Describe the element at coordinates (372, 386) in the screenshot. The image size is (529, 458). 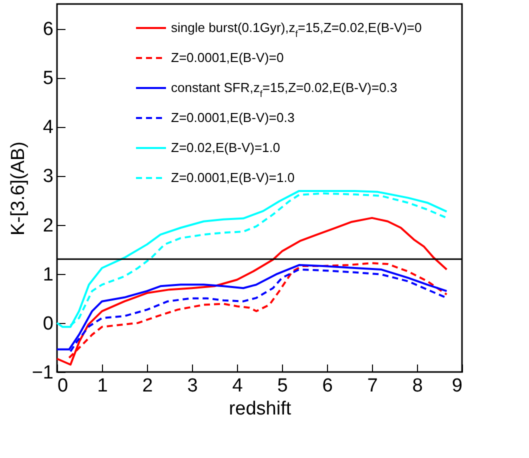
I see `x-tick-label: 7` at that location.